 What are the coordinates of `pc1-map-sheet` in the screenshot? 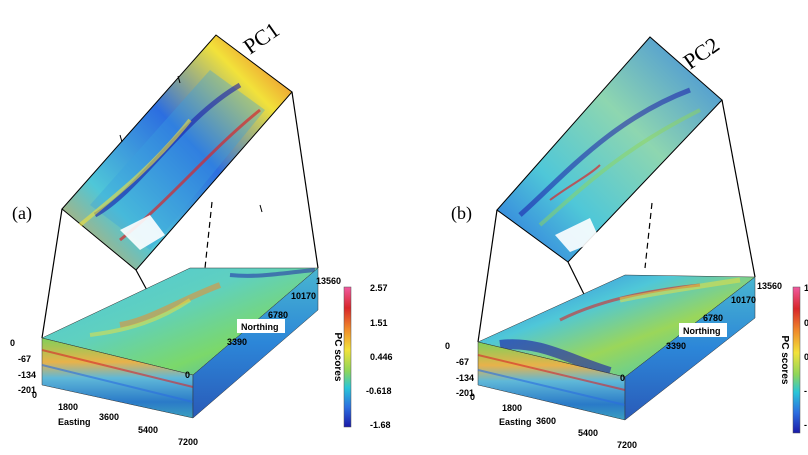 It's located at (177, 152).